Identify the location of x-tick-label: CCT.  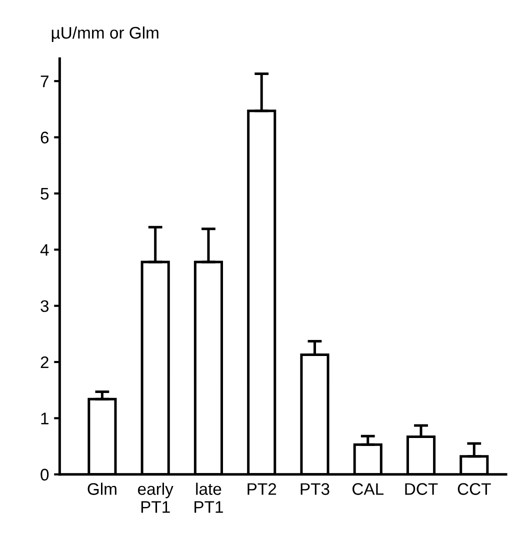
(474, 489).